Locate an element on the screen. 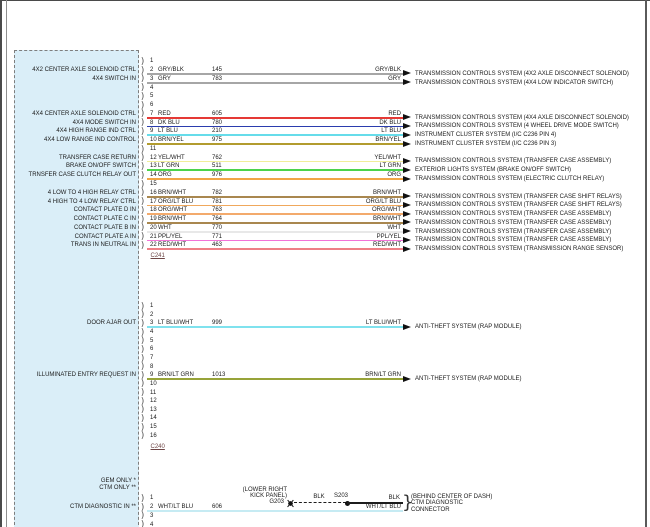 The width and height of the screenshot is (650, 527). circuit-number: 782 is located at coordinates (217, 192).